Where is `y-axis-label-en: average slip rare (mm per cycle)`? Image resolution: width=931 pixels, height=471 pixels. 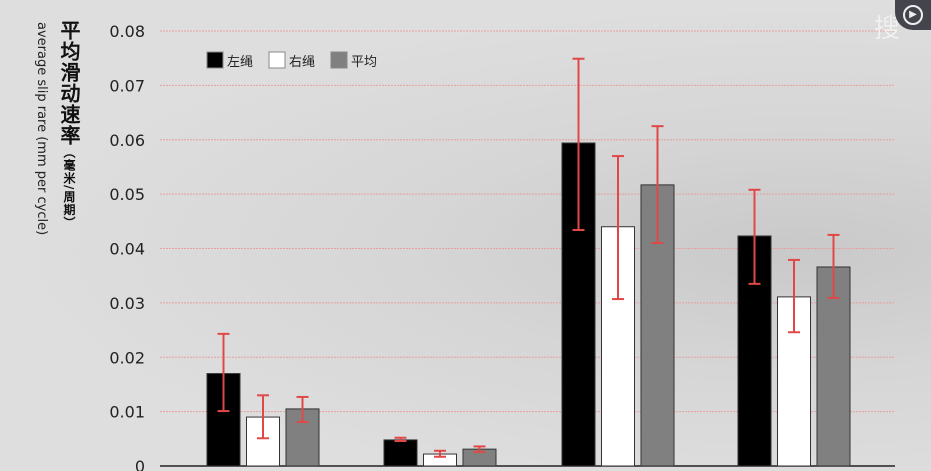 y-axis-label-en: average slip rare (mm per cycle) is located at coordinates (41, 129).